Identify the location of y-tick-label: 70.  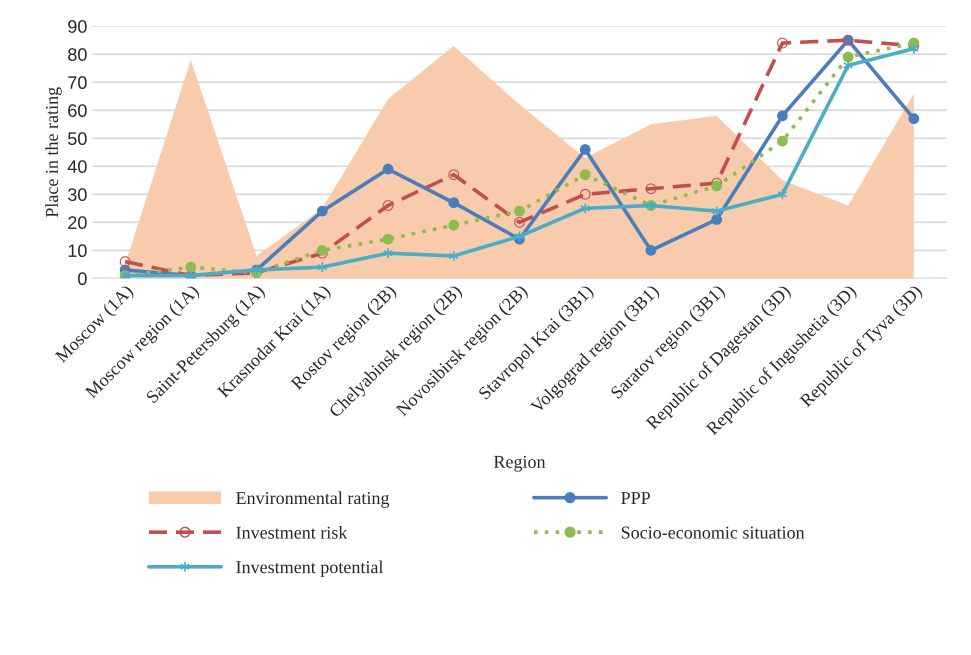
(77, 82).